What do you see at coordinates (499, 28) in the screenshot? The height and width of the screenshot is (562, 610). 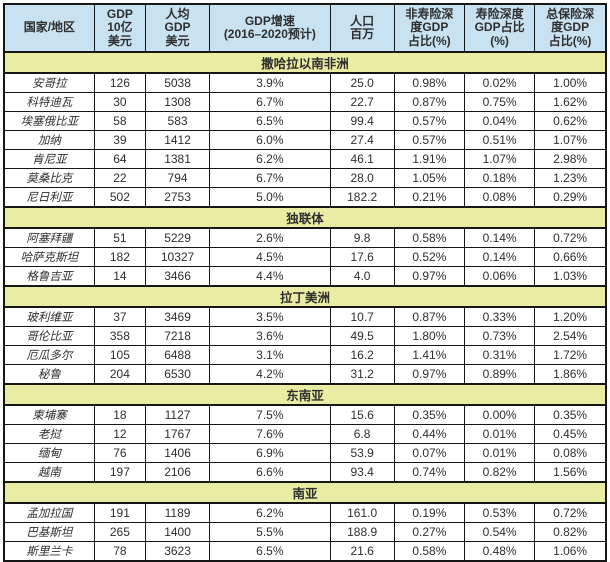 I see `column-header-life-depth: 寿险深度 GDP占比 (%)` at bounding box center [499, 28].